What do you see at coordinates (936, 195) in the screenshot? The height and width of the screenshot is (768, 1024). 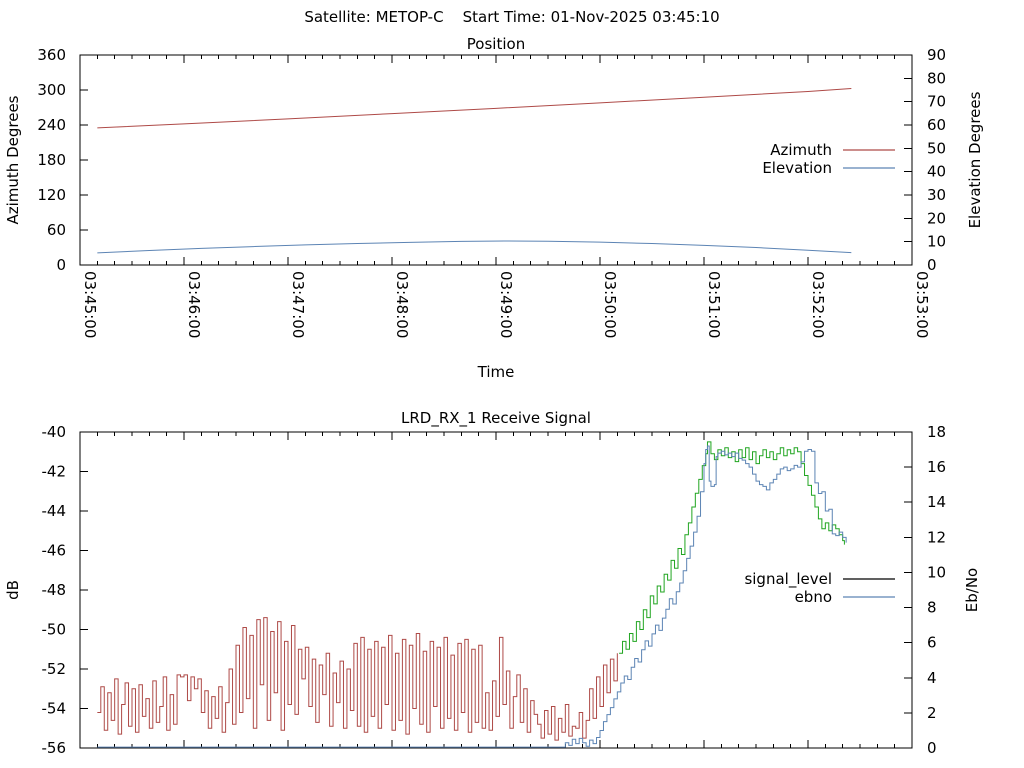 I see `svg-text: 30` at bounding box center [936, 195].